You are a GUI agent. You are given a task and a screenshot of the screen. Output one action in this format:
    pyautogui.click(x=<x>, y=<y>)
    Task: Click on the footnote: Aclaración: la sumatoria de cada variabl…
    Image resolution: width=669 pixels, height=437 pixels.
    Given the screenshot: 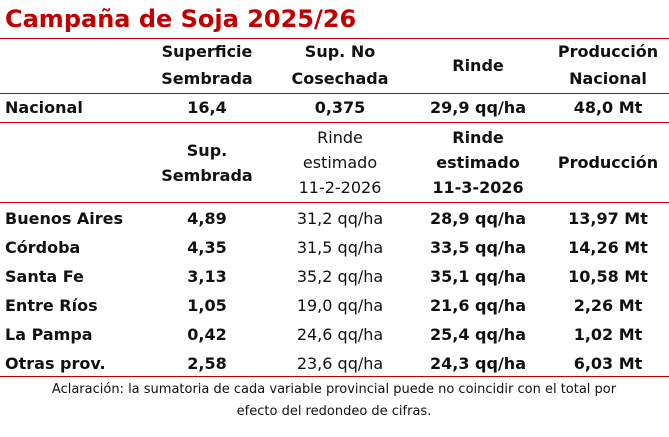 What is the action you would take?
    pyautogui.click(x=334, y=389)
    